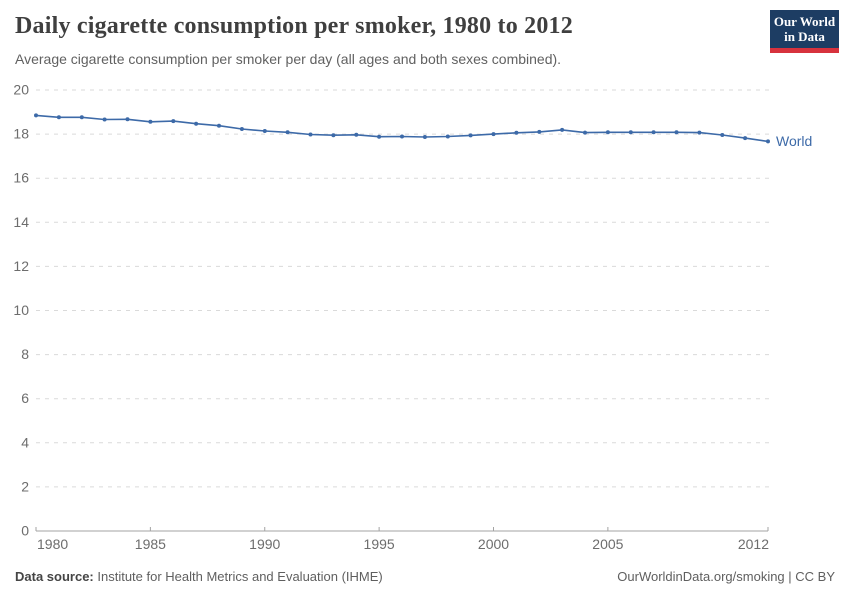  Describe the element at coordinates (794, 141) in the screenshot. I see `series-end-label-world: World` at that location.